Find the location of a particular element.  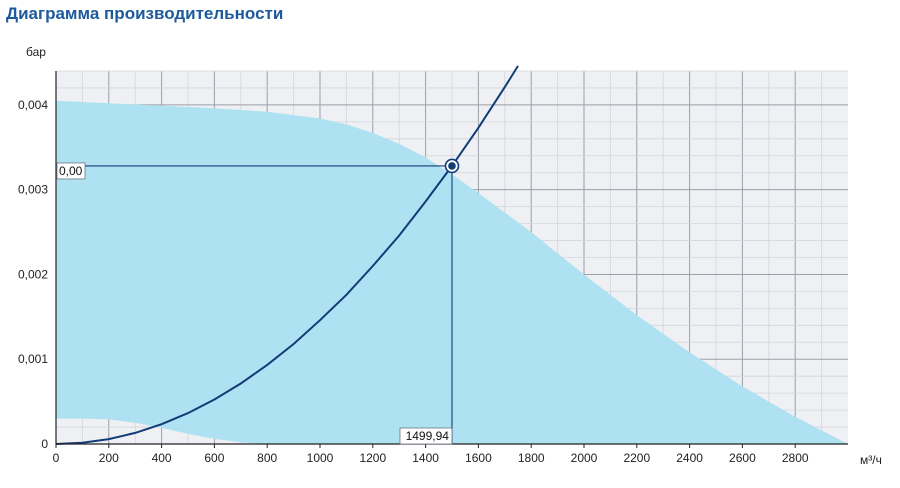

y-tick-label: 0,001 is located at coordinates (33, 359).